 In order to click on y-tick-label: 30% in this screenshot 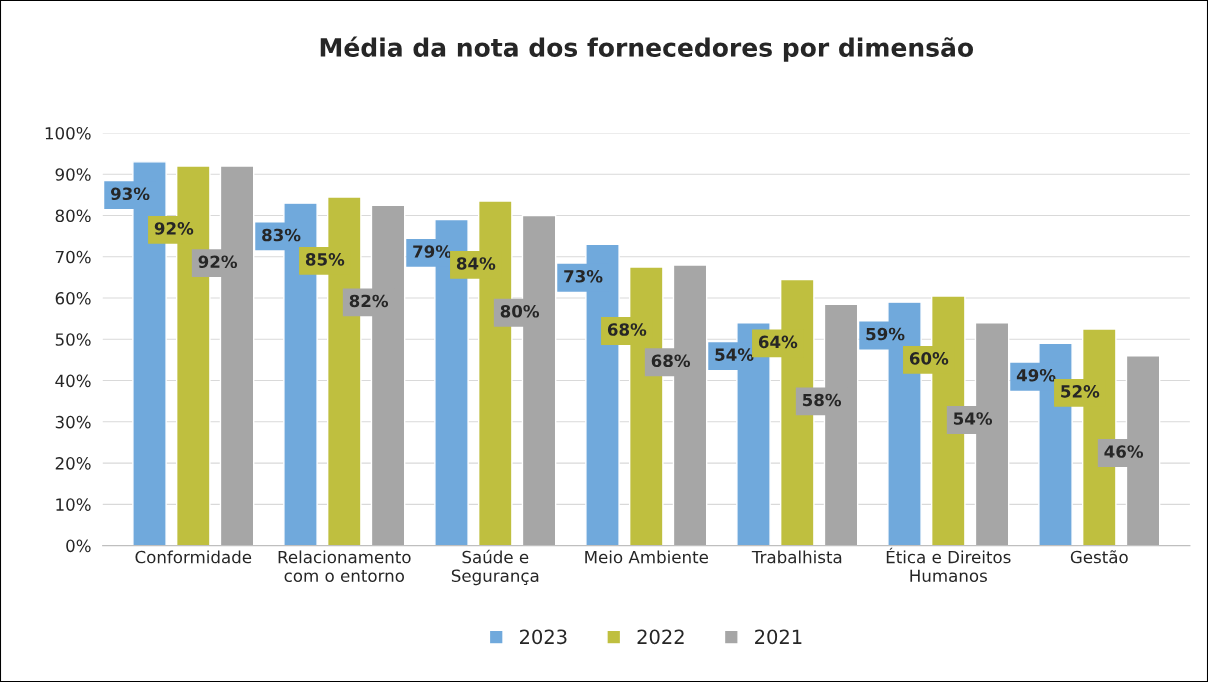, I will do `click(73, 422)`.